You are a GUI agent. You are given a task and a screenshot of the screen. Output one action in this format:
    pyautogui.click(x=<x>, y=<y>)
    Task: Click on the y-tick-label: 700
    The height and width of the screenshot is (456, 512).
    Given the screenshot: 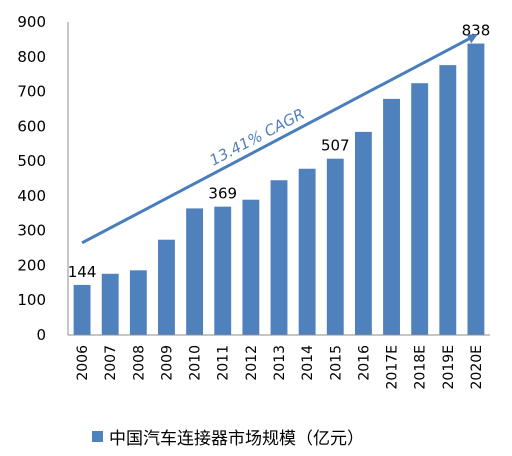 What is the action you would take?
    pyautogui.click(x=31, y=92)
    